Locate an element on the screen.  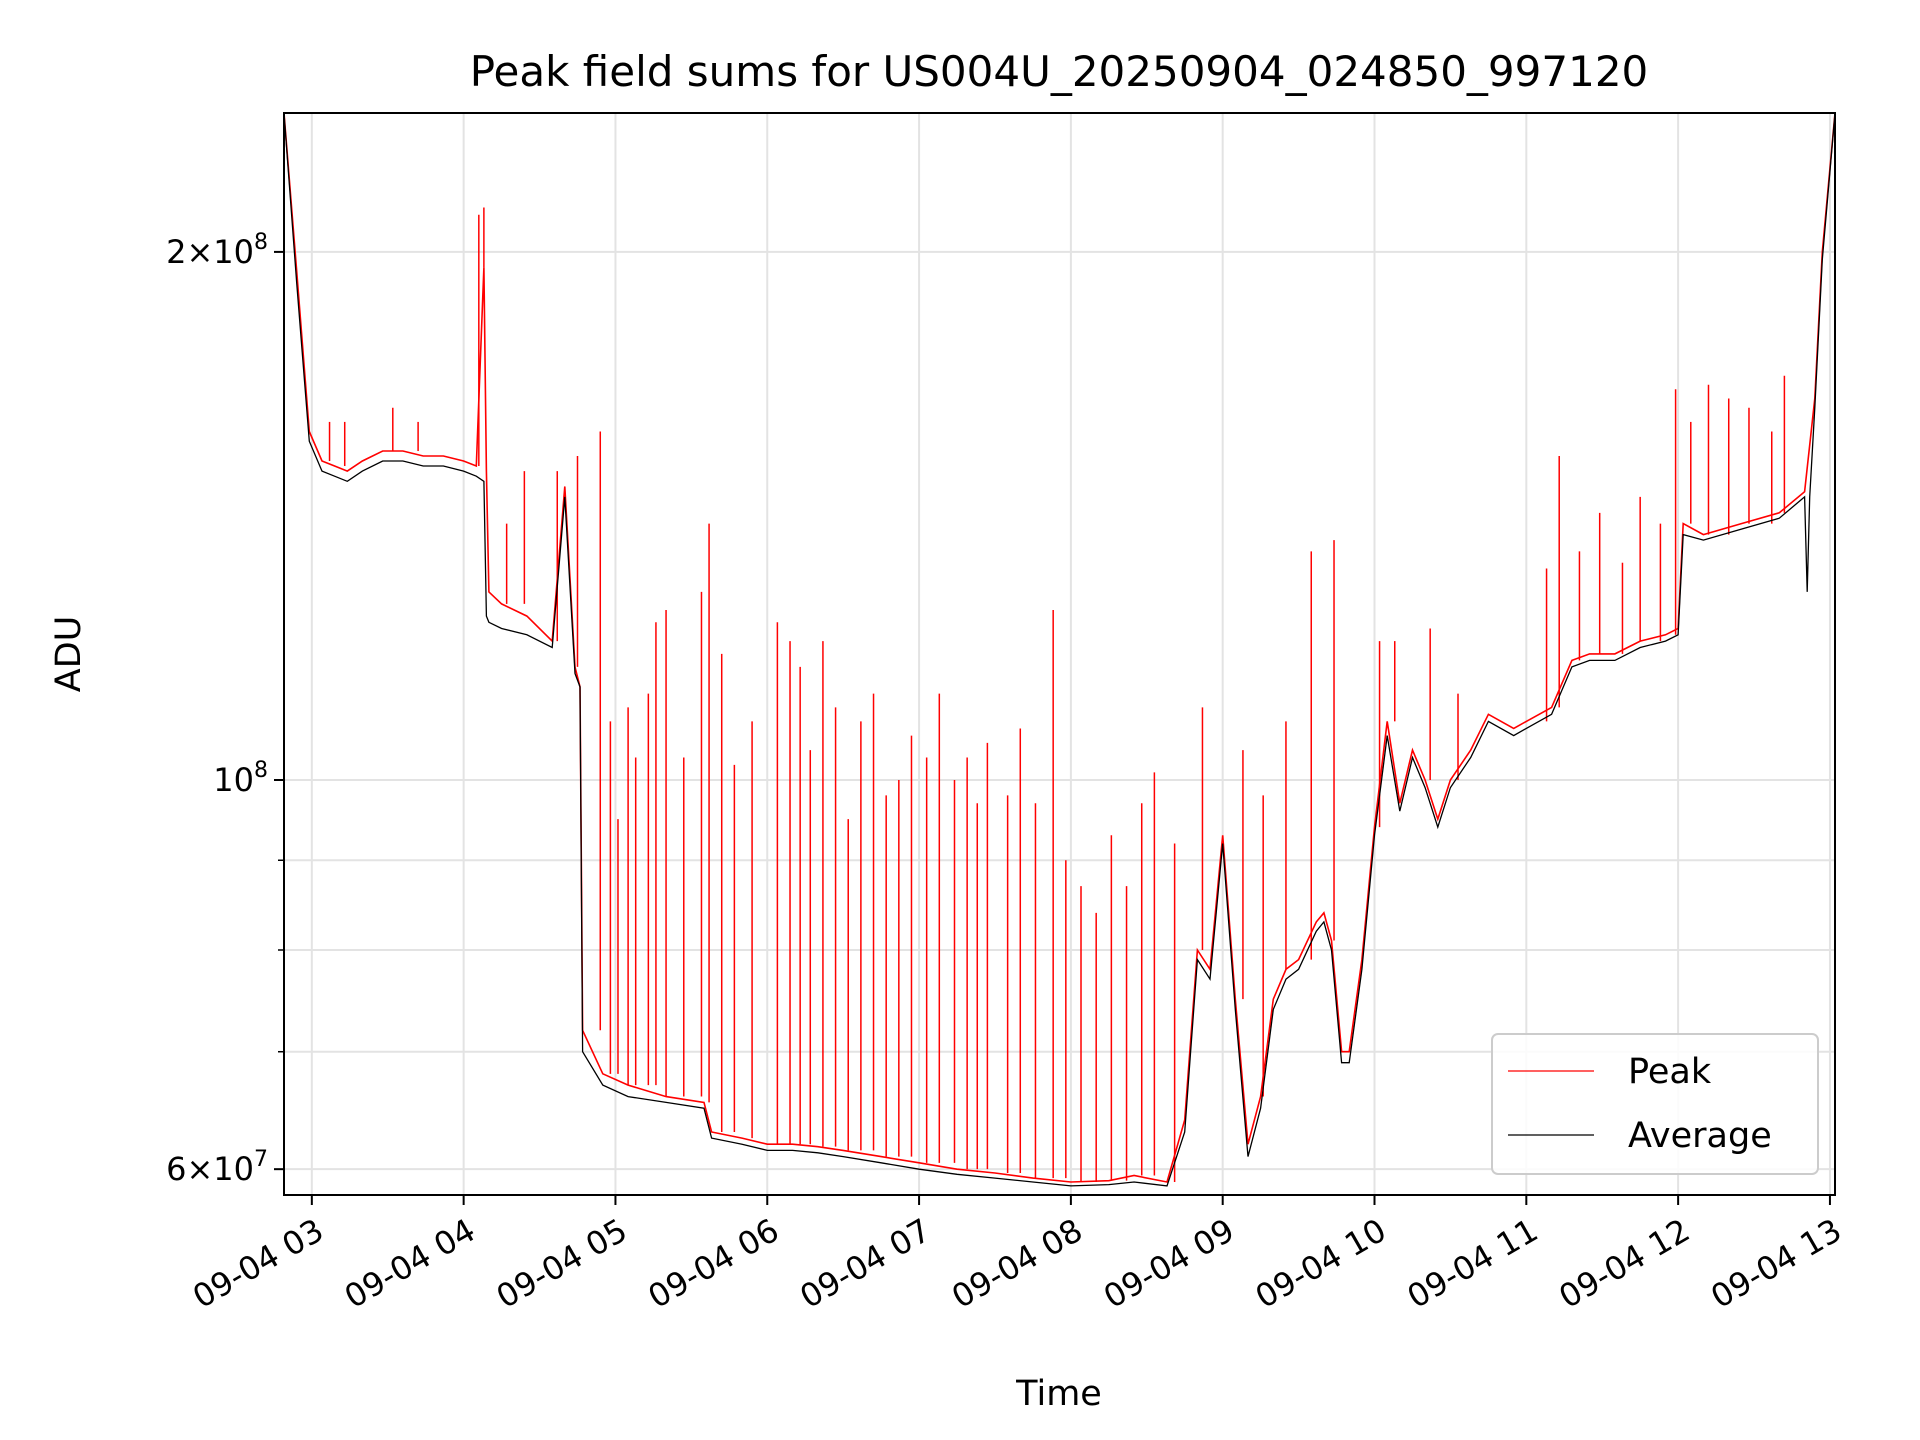
y-tick-label: 2×108 is located at coordinates (217, 250).